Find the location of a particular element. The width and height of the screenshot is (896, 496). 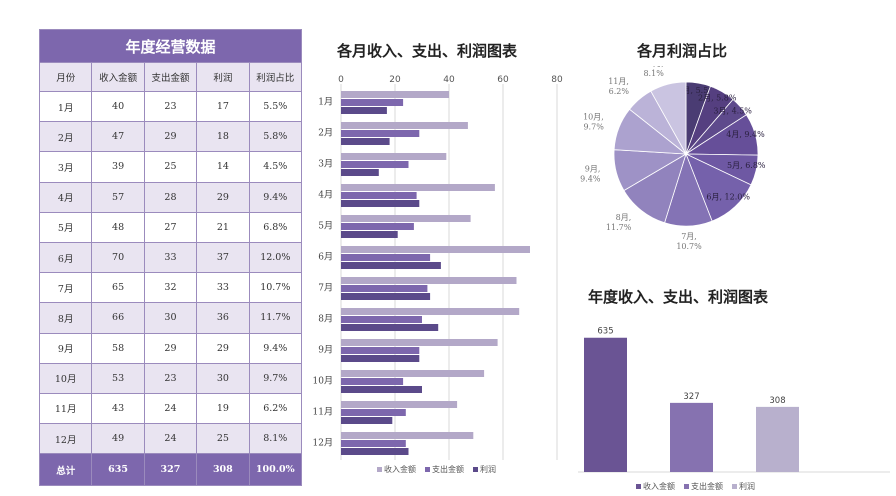

legend-label: 支出金额 is located at coordinates (448, 469).